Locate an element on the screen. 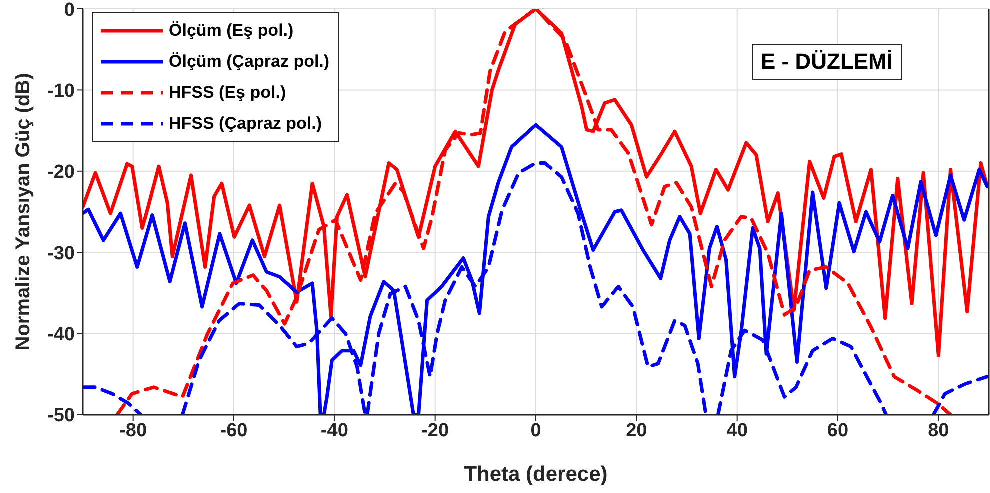 Image resolution: width=990 pixels, height=493 pixels. x-tick-label: -20 is located at coordinates (436, 431).